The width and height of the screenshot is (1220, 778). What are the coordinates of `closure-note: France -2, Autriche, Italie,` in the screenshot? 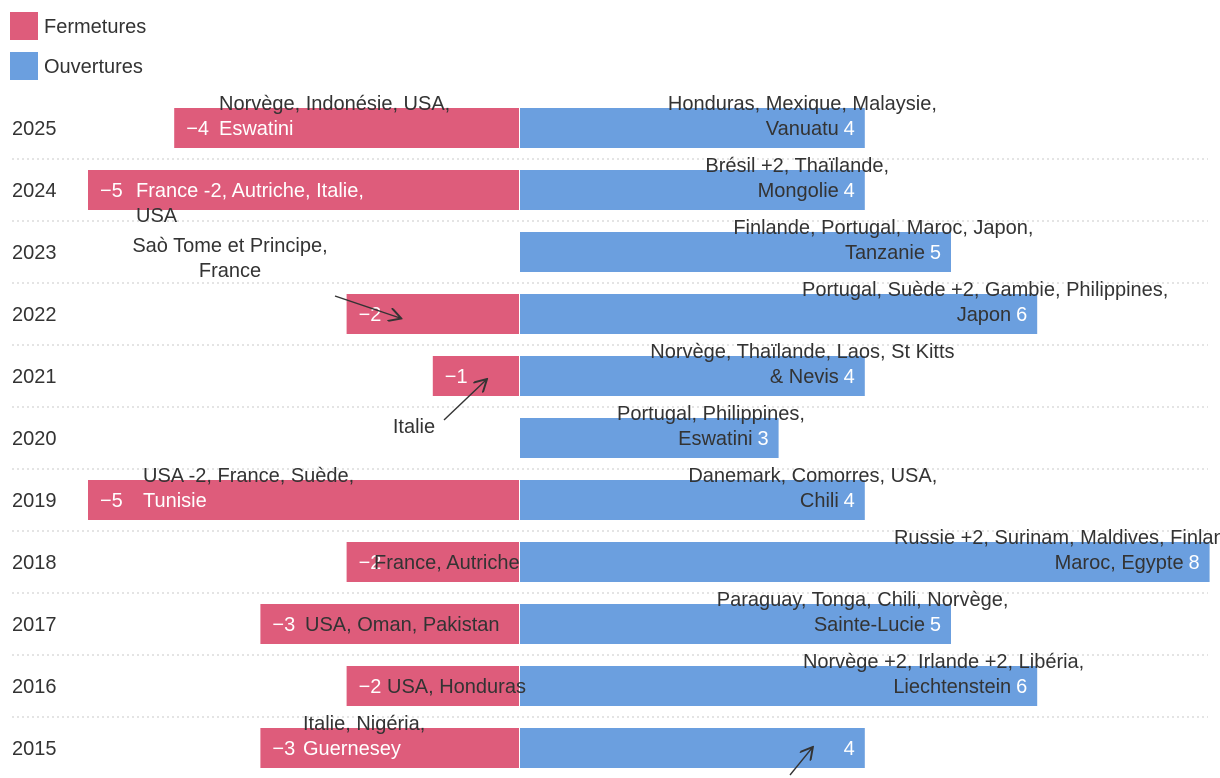 It's located at (250, 191).